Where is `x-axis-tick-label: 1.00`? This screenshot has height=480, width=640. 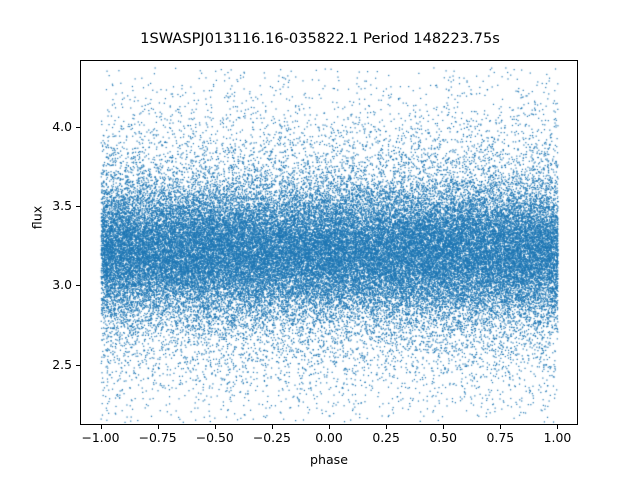
x-axis-tick-label: 1.00 is located at coordinates (557, 437).